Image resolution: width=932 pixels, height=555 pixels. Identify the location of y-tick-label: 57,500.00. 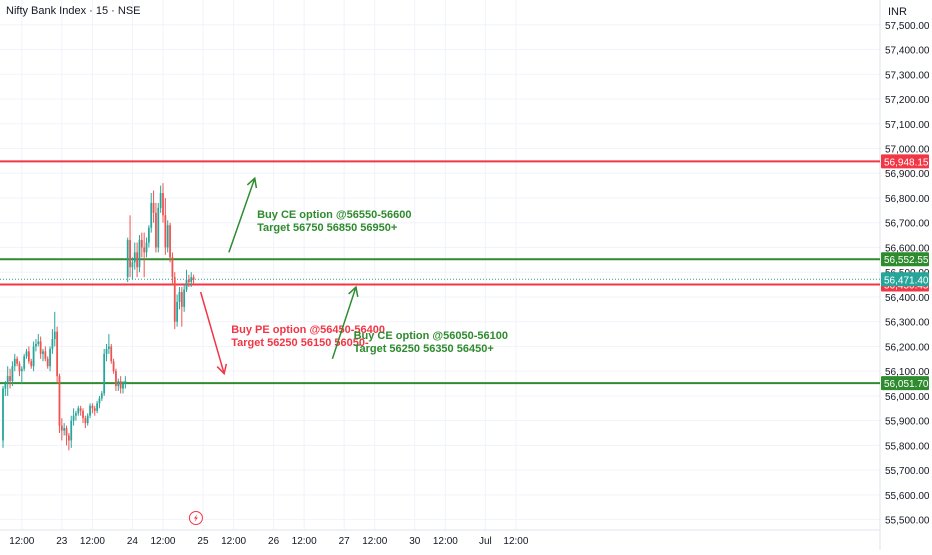
(907, 26).